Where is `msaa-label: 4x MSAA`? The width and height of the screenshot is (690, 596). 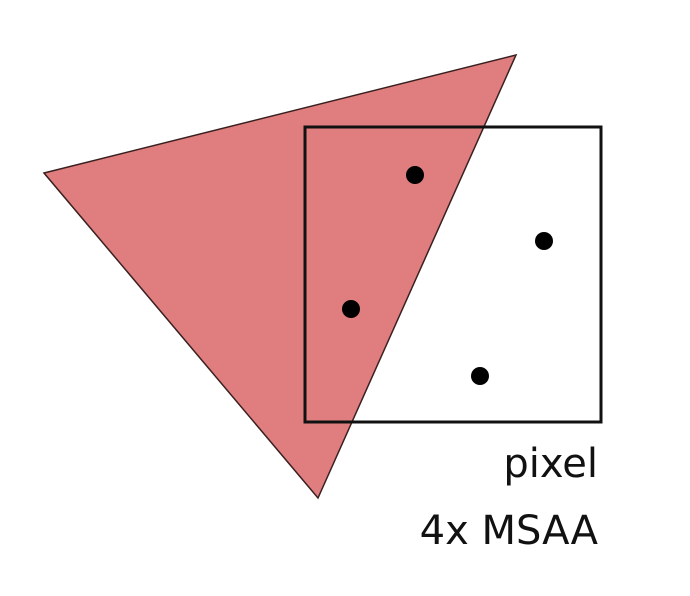 msaa-label: 4x MSAA is located at coordinates (508, 531).